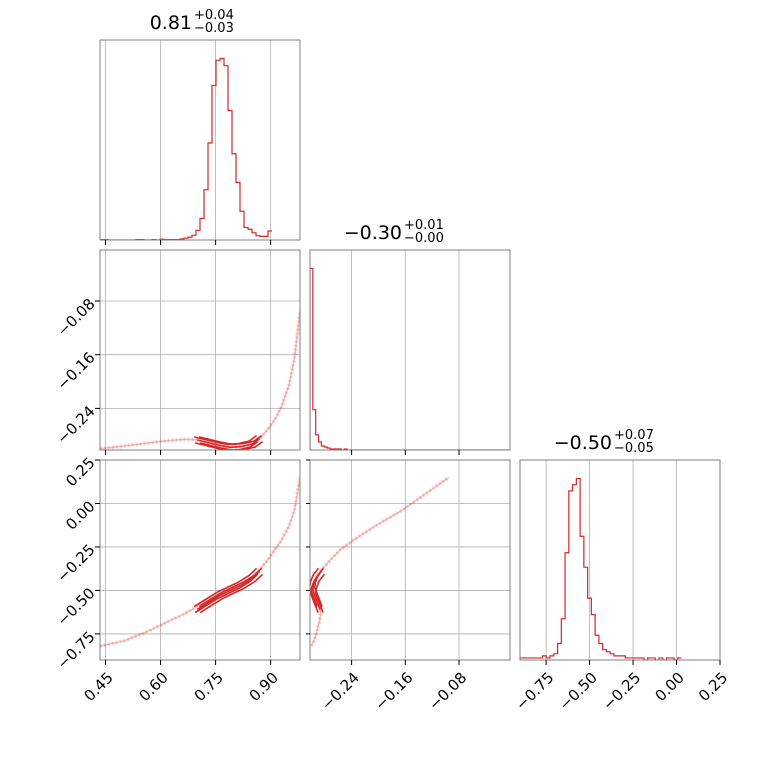 This screenshot has height=760, width=760. What do you see at coordinates (75, 650) in the screenshot?
I see `y-tick-label: −0.75` at bounding box center [75, 650].